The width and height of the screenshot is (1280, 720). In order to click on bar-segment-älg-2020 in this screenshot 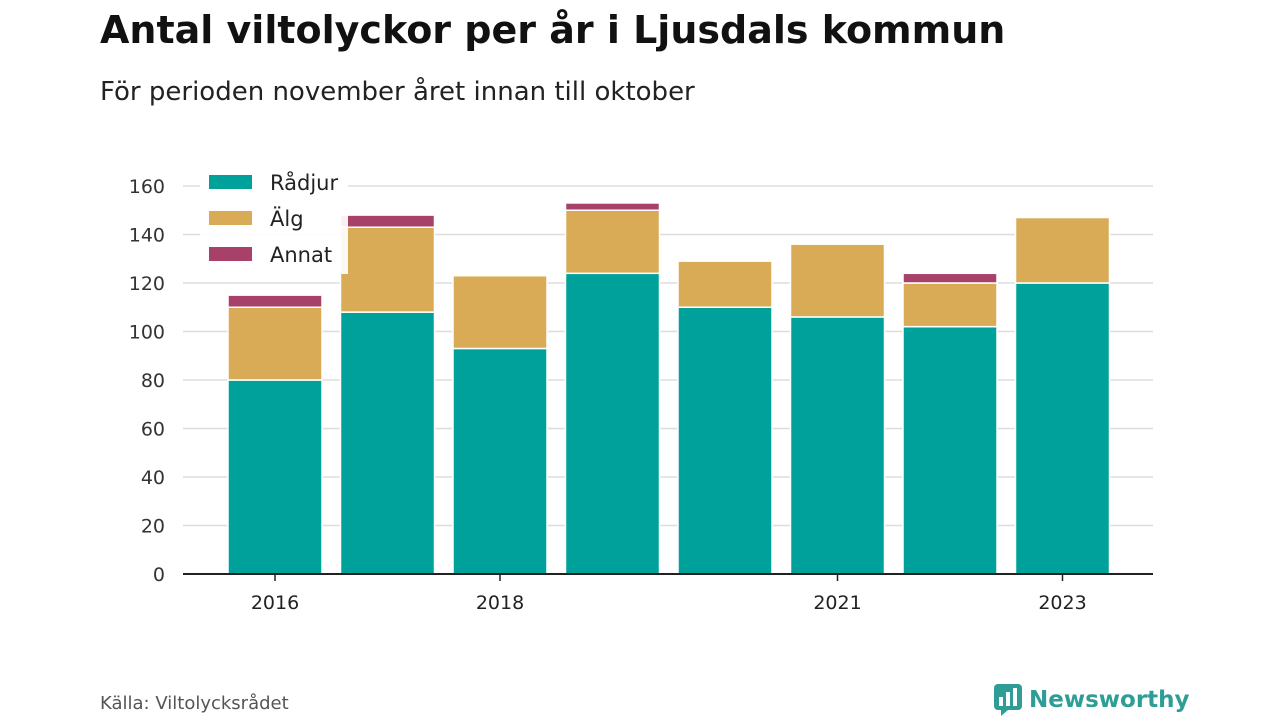, I will do `click(725, 284)`.